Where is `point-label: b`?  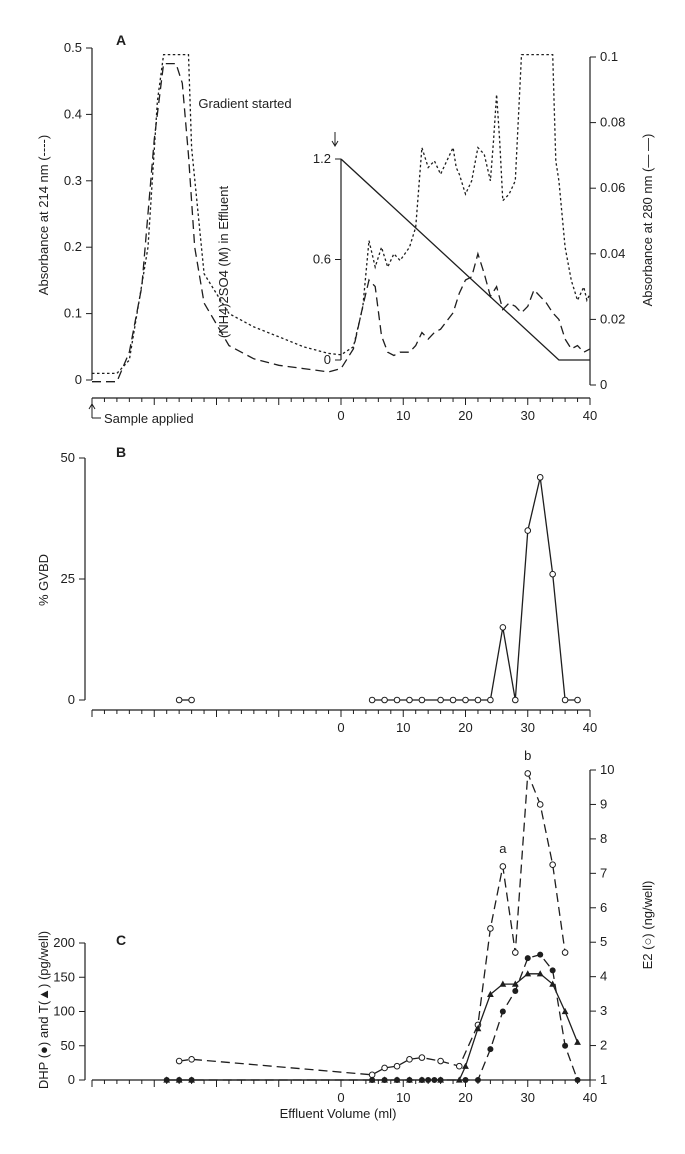
point-label: b is located at coordinates (527, 755).